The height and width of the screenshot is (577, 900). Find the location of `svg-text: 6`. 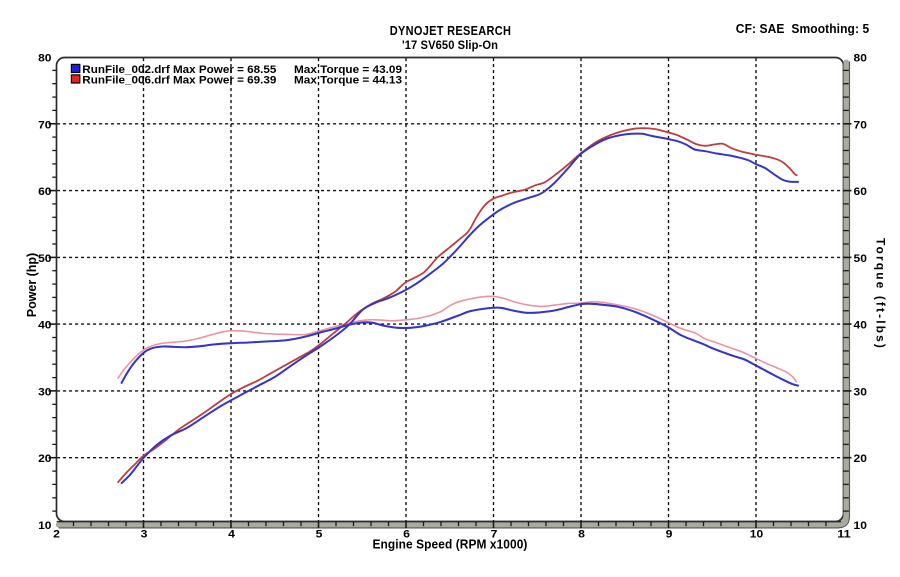

svg-text: 6 is located at coordinates (406, 535).